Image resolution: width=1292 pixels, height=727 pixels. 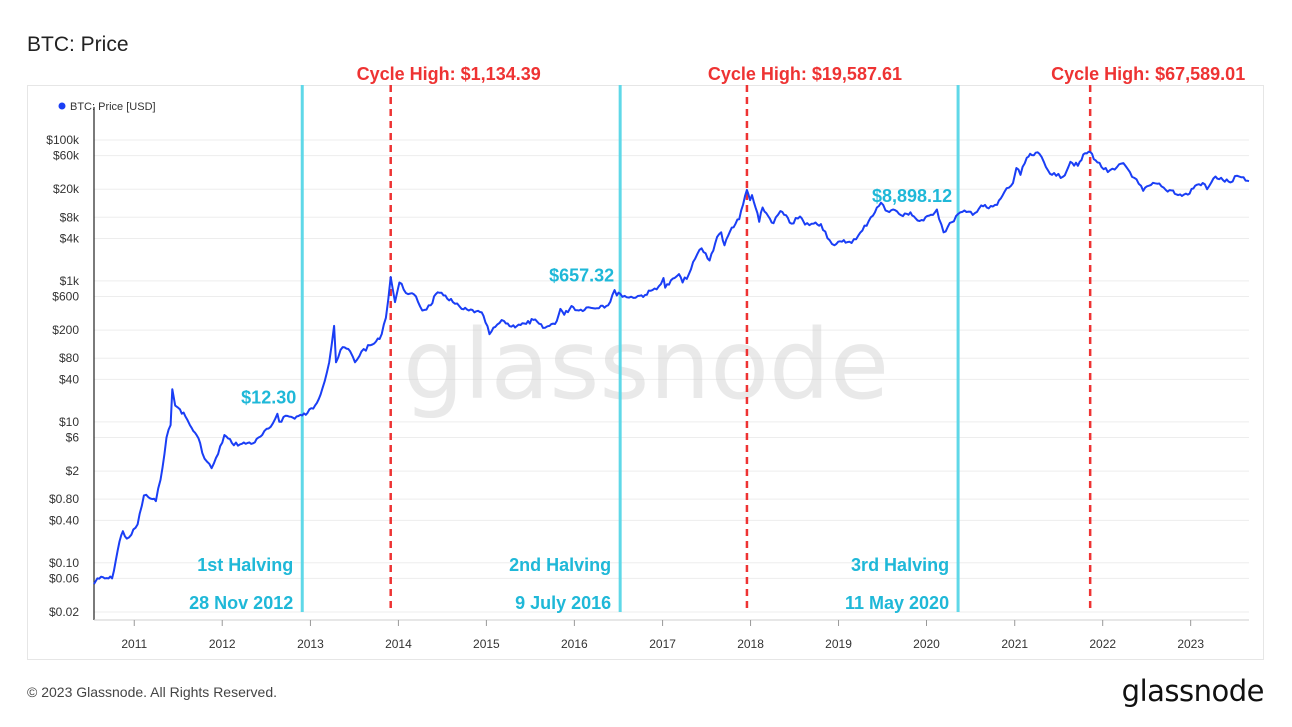 What do you see at coordinates (581, 276) in the screenshot?
I see `halving-price-label: $657.32` at bounding box center [581, 276].